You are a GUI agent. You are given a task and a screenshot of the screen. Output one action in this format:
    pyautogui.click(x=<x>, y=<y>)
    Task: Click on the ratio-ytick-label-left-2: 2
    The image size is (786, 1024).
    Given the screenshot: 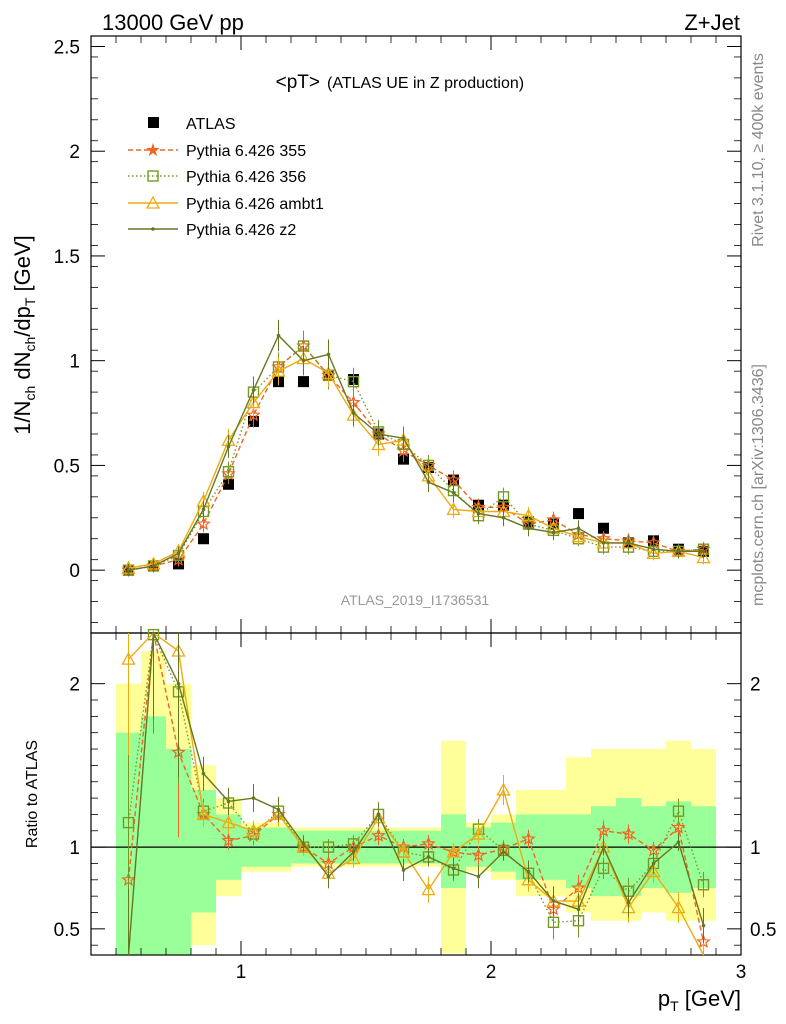 What is the action you would take?
    pyautogui.click(x=74, y=685)
    